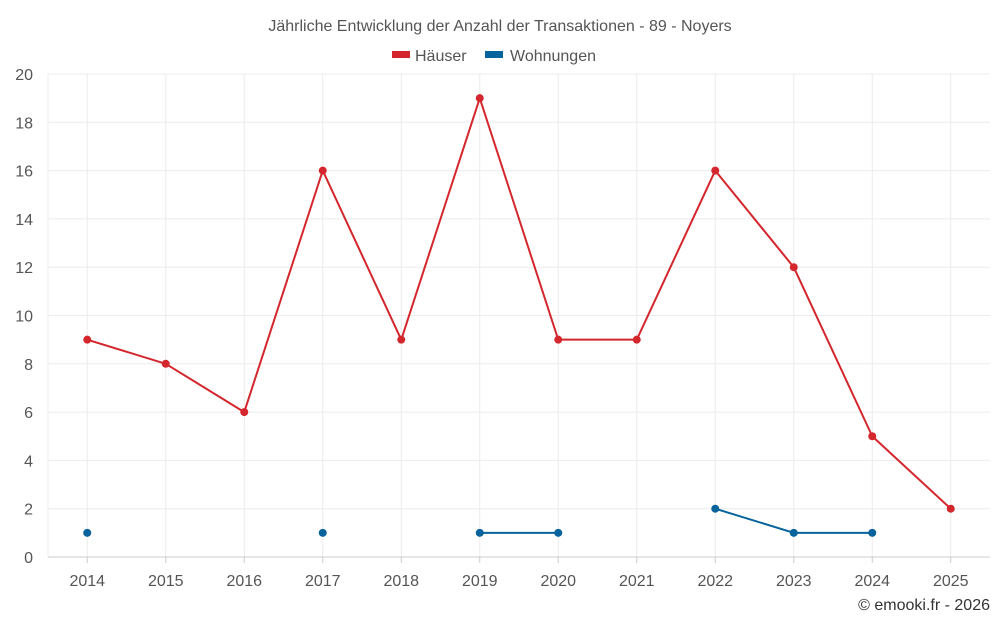  I want to click on y-tick-label: 16, so click(24, 172).